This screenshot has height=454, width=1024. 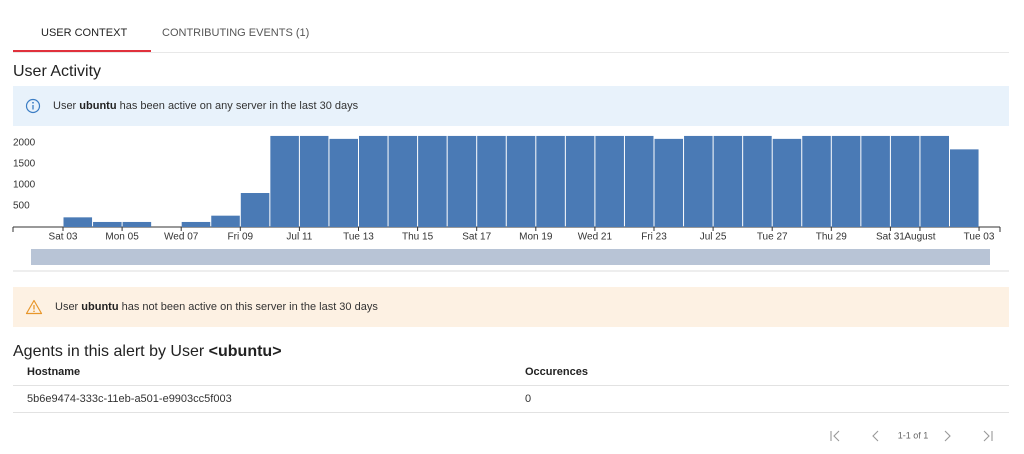 What do you see at coordinates (34, 307) in the screenshot?
I see `warning-icon` at bounding box center [34, 307].